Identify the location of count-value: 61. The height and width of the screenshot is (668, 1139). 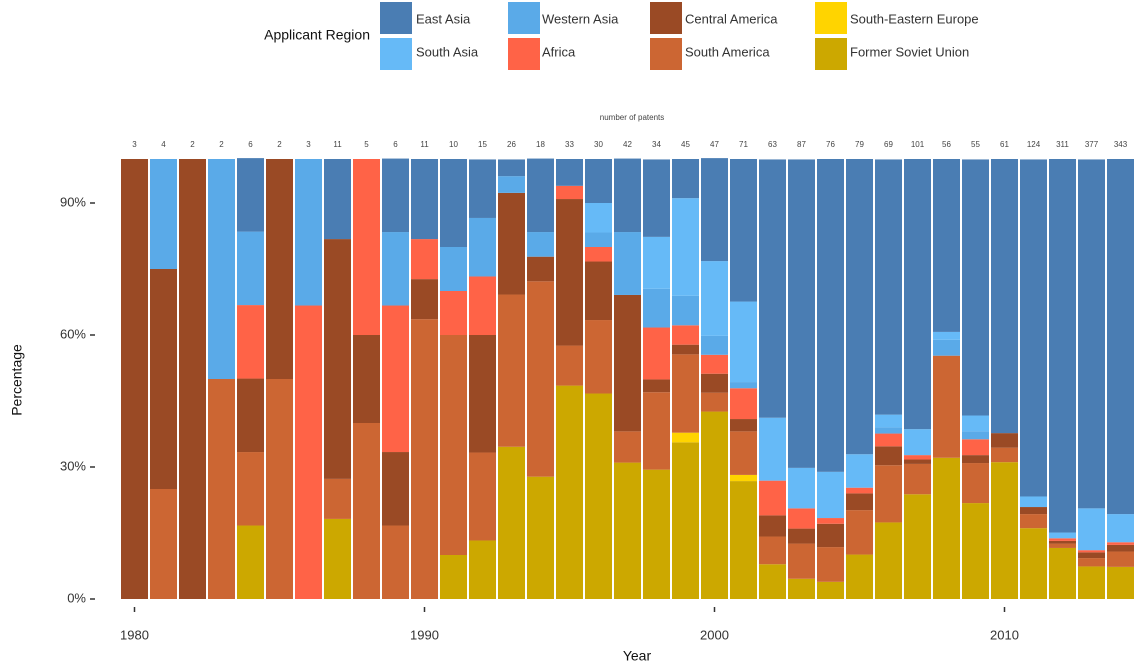
(1004, 144).